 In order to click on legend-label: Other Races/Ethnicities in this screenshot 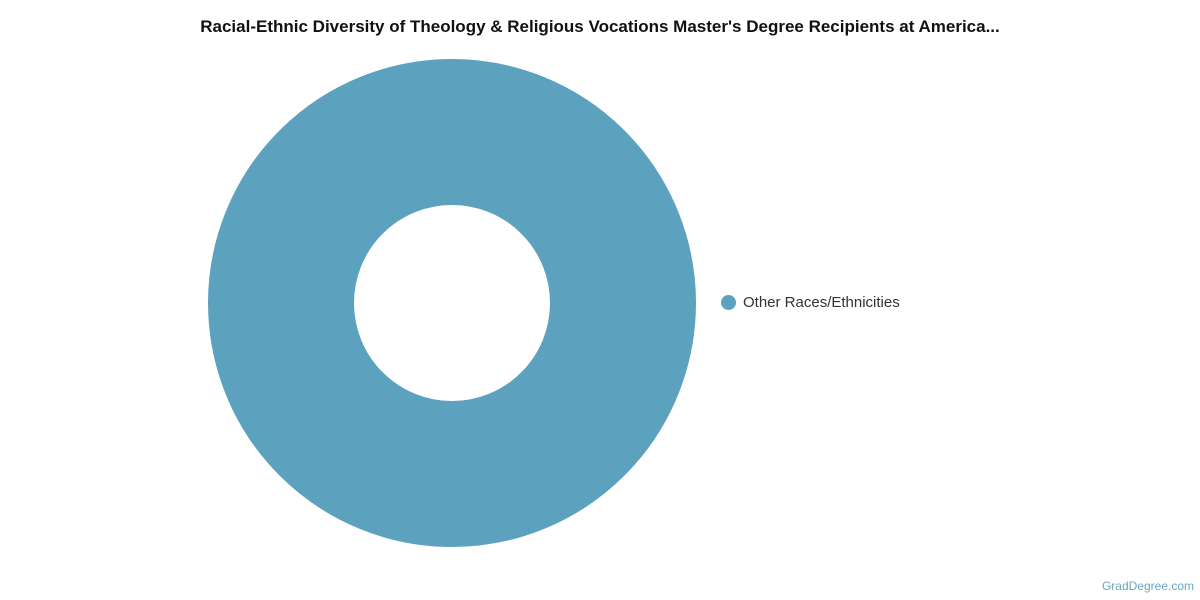, I will do `click(821, 302)`.